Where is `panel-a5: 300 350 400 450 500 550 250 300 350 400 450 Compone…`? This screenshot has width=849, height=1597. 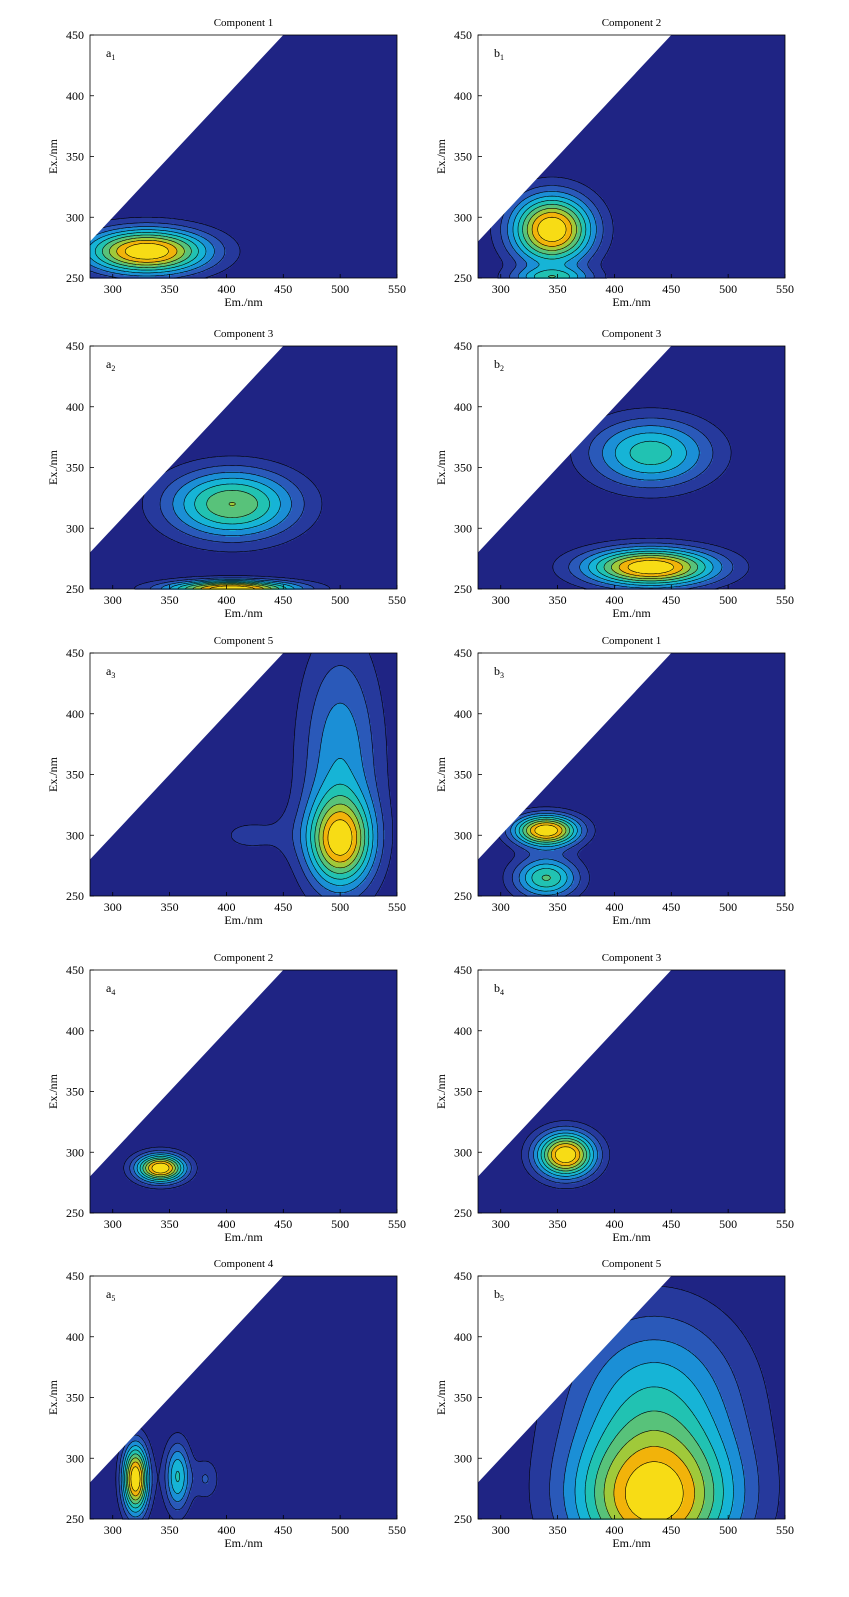 panel-a5: 300 350 400 450 500 550 250 300 350 400 450 Compone… is located at coordinates (226, 1404).